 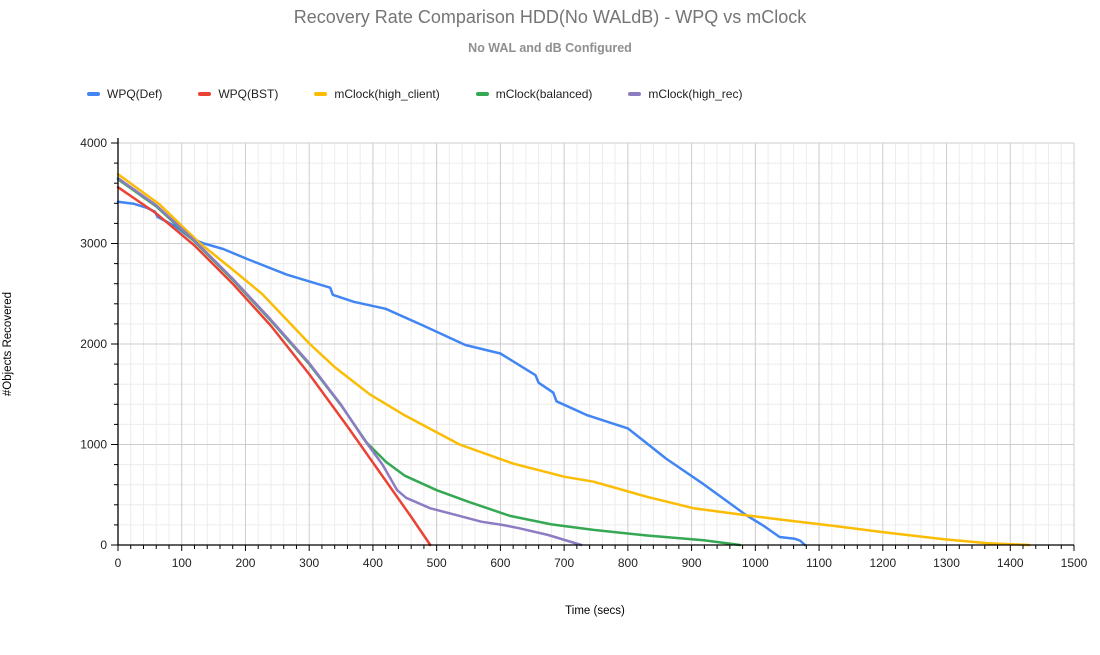 What do you see at coordinates (1074, 563) in the screenshot?
I see `x-tick-label: 1500` at bounding box center [1074, 563].